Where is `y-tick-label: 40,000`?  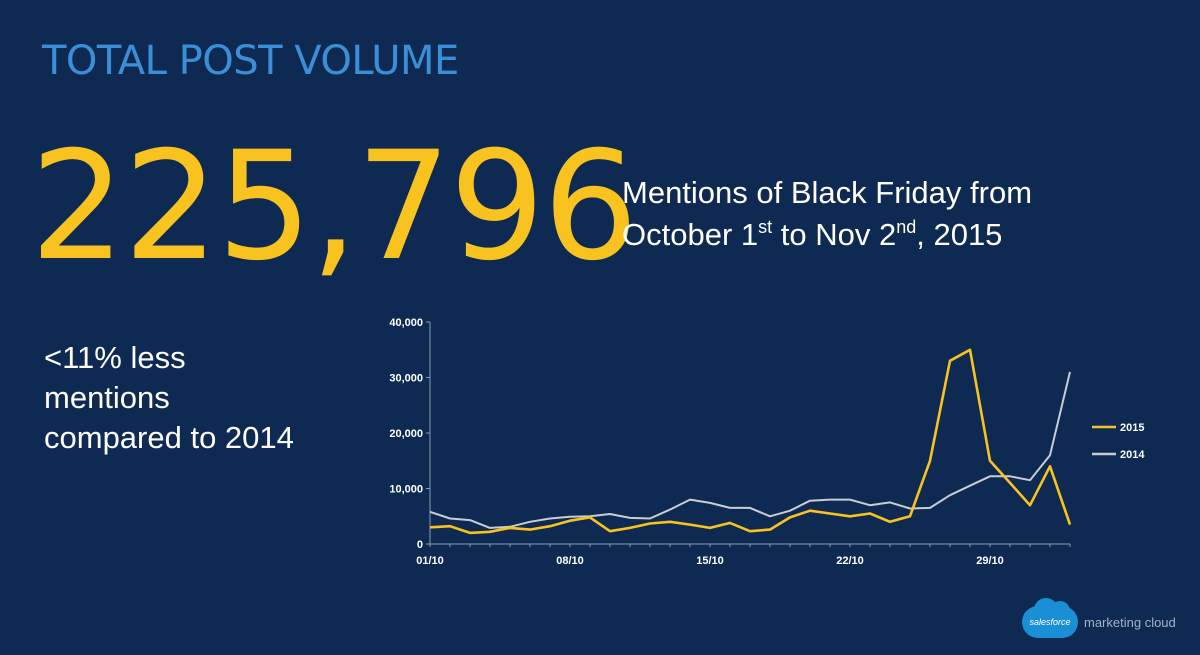
y-tick-label: 40,000 is located at coordinates (406, 323).